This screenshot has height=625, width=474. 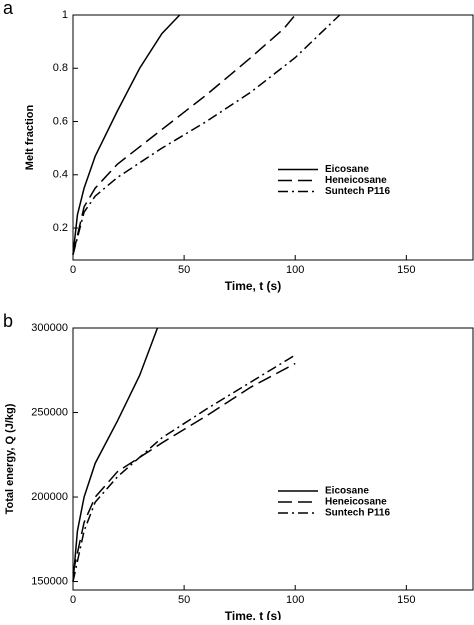 I want to click on panel-label: a, so click(x=8, y=9).